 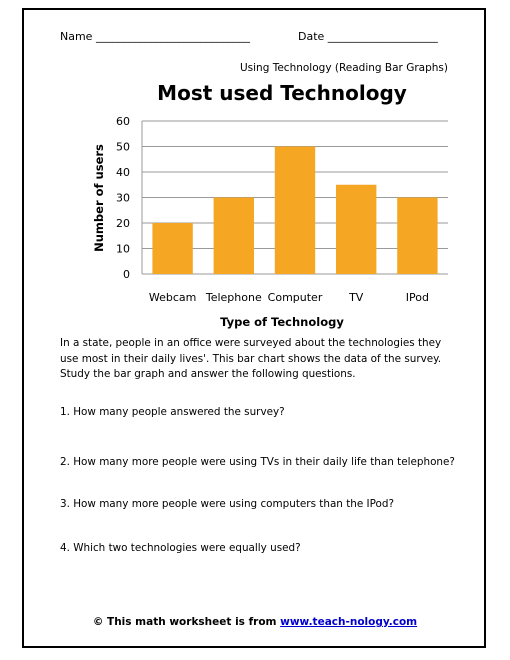 I want to click on worksheet-subtitle: Using Technology (Reading Bar Graphs), so click(x=343, y=68).